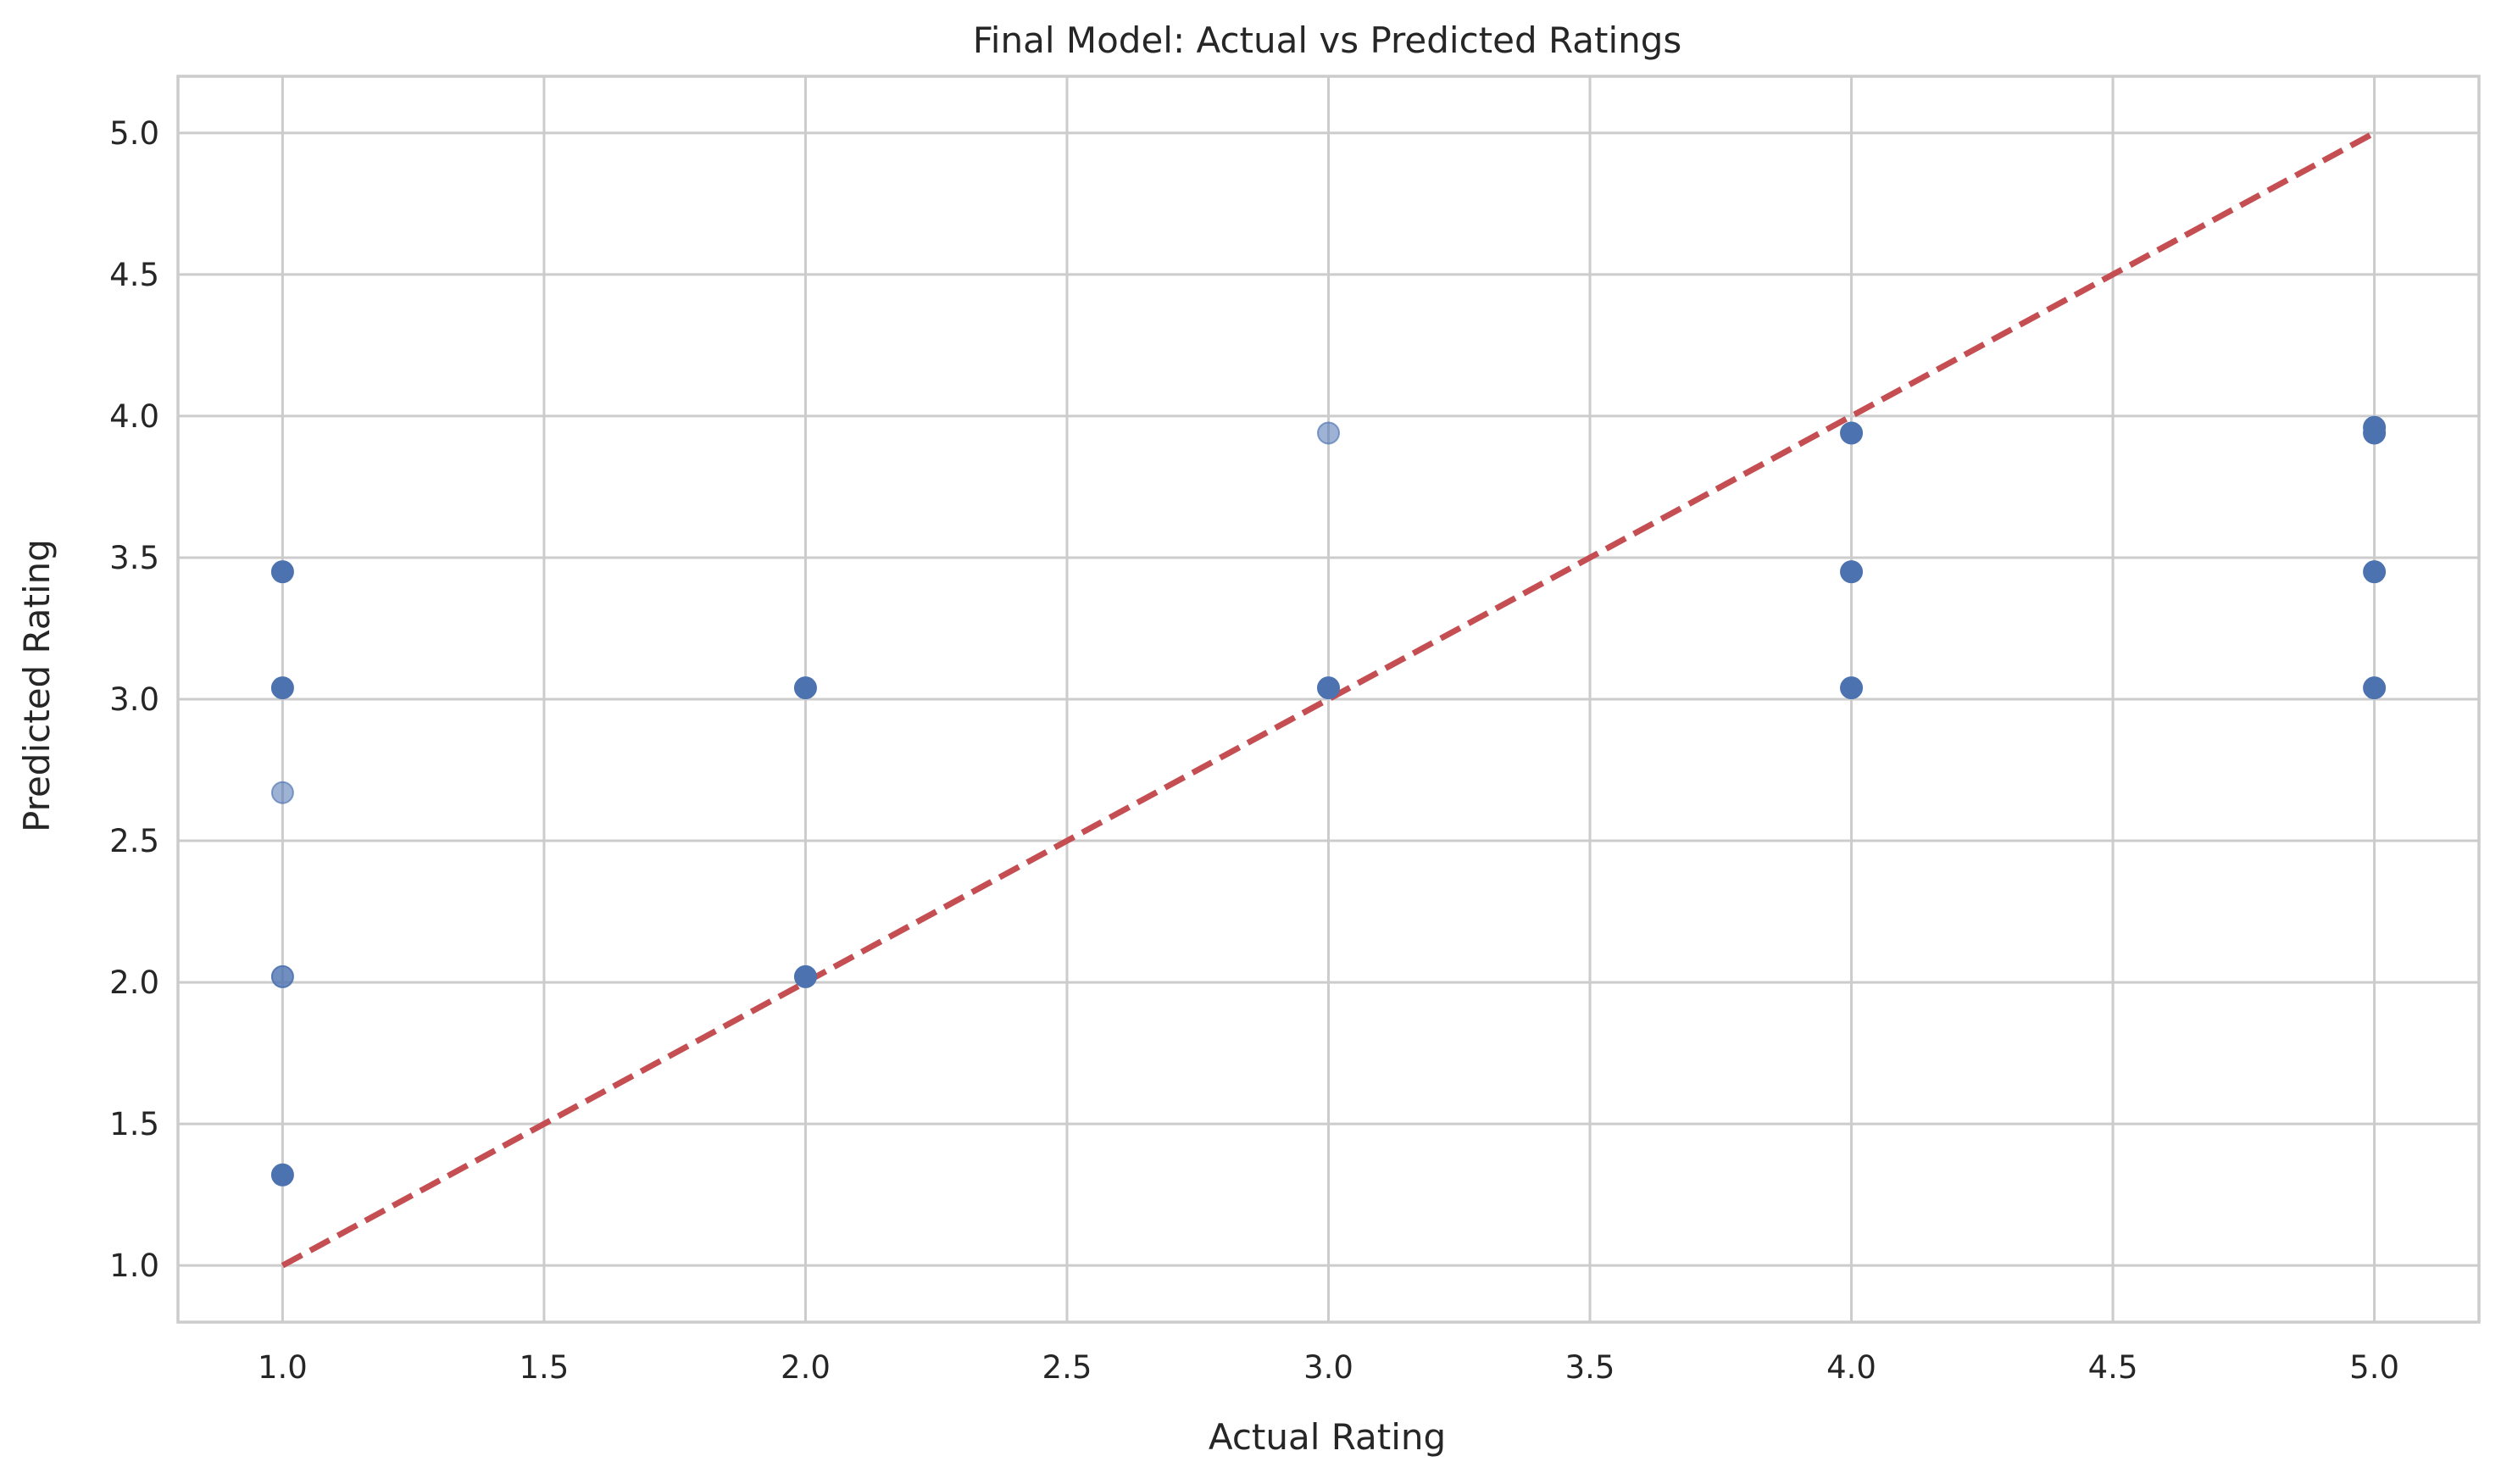 This screenshot has height=1484, width=2501. I want to click on chart-title: Final Model: Actual vs Predicted Ratings, so click(1327, 40).